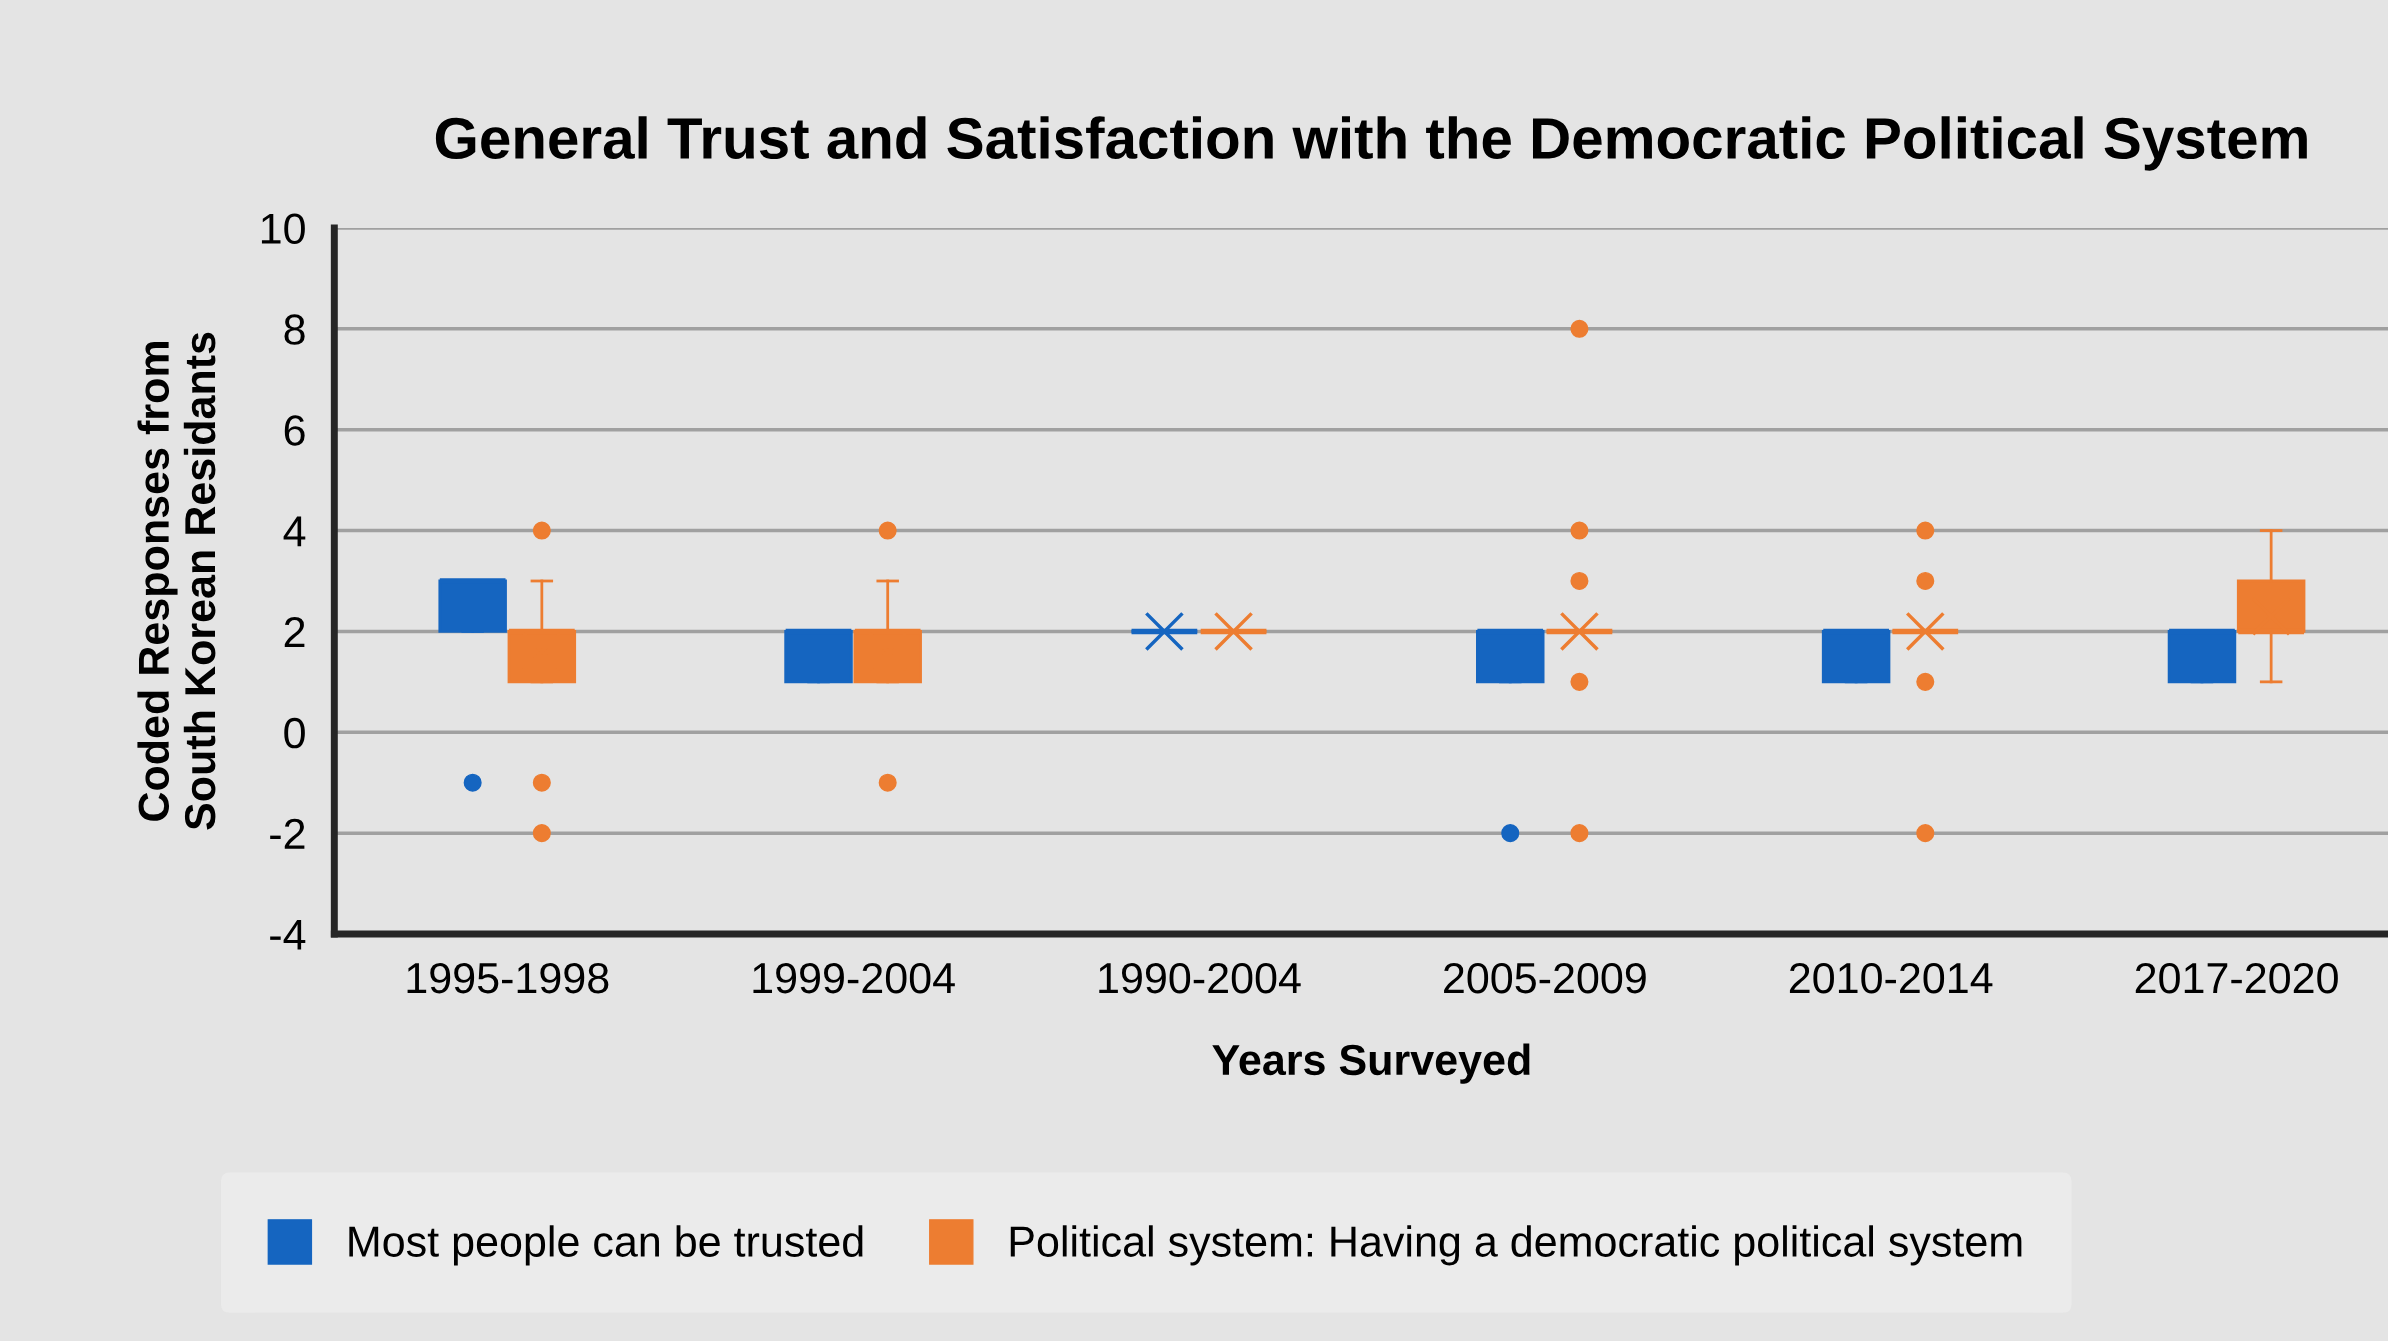  Describe the element at coordinates (176, 581) in the screenshot. I see `y-axis-title: Coded Responses from South Korean Residants` at that location.